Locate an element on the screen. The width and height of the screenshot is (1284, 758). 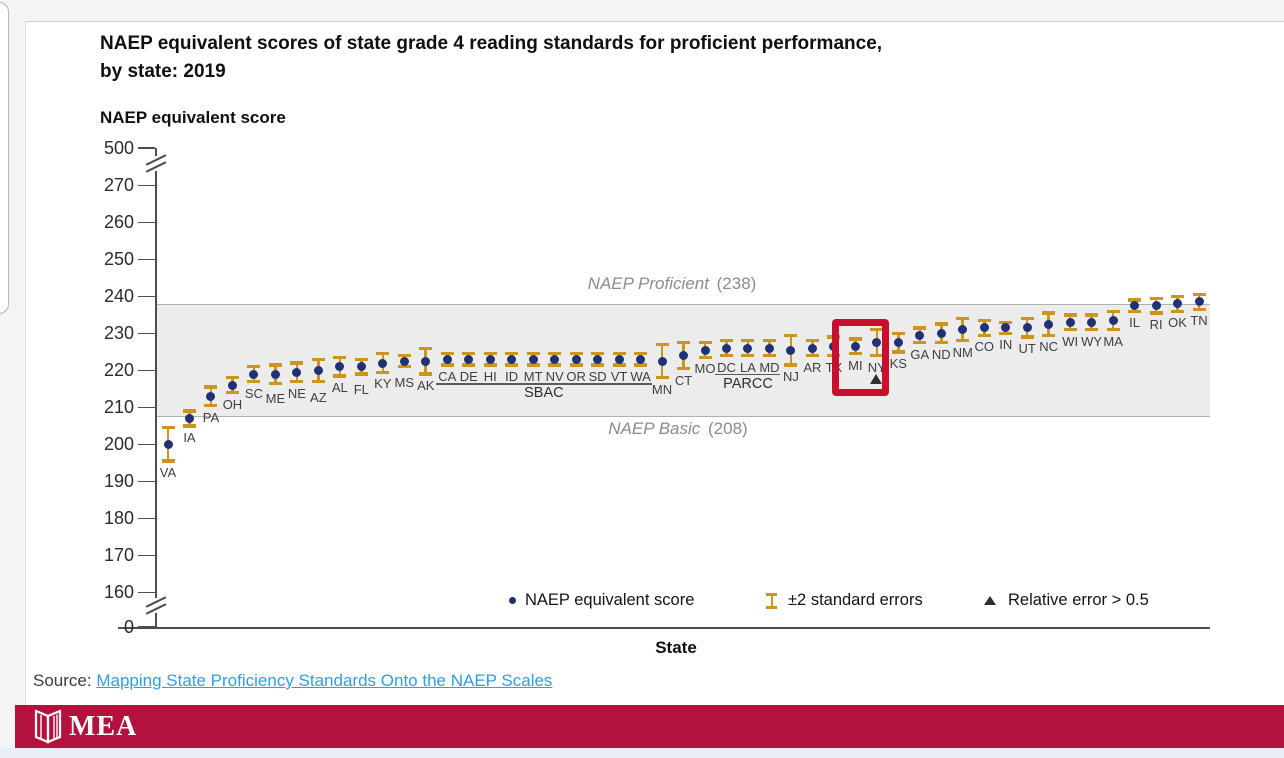
state-label-MN: MN is located at coordinates (662, 389).